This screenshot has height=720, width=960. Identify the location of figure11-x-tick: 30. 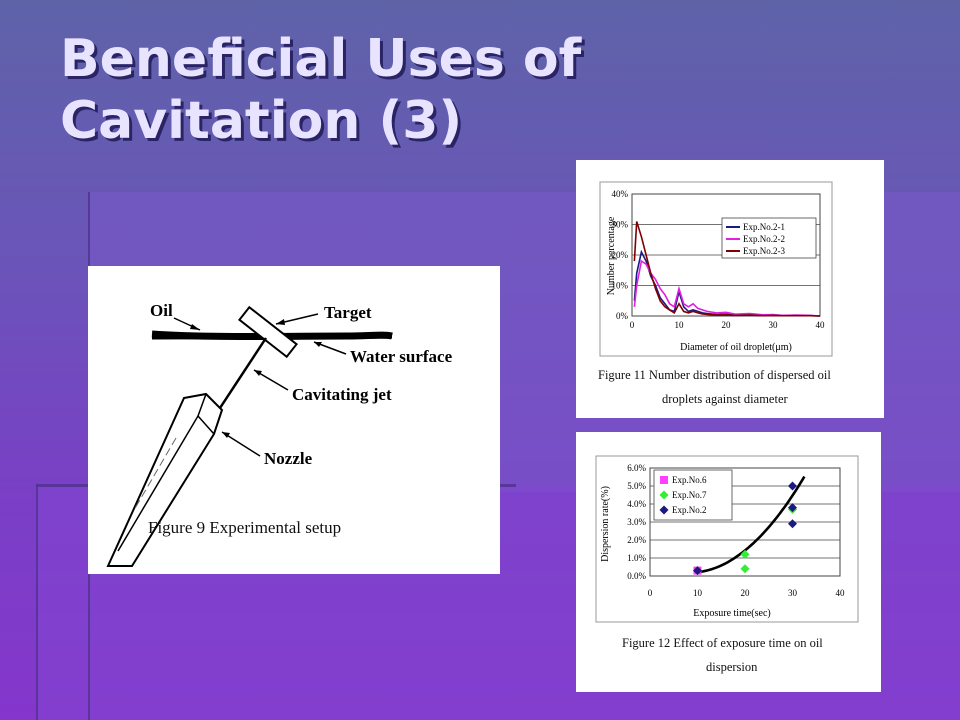
(774, 325).